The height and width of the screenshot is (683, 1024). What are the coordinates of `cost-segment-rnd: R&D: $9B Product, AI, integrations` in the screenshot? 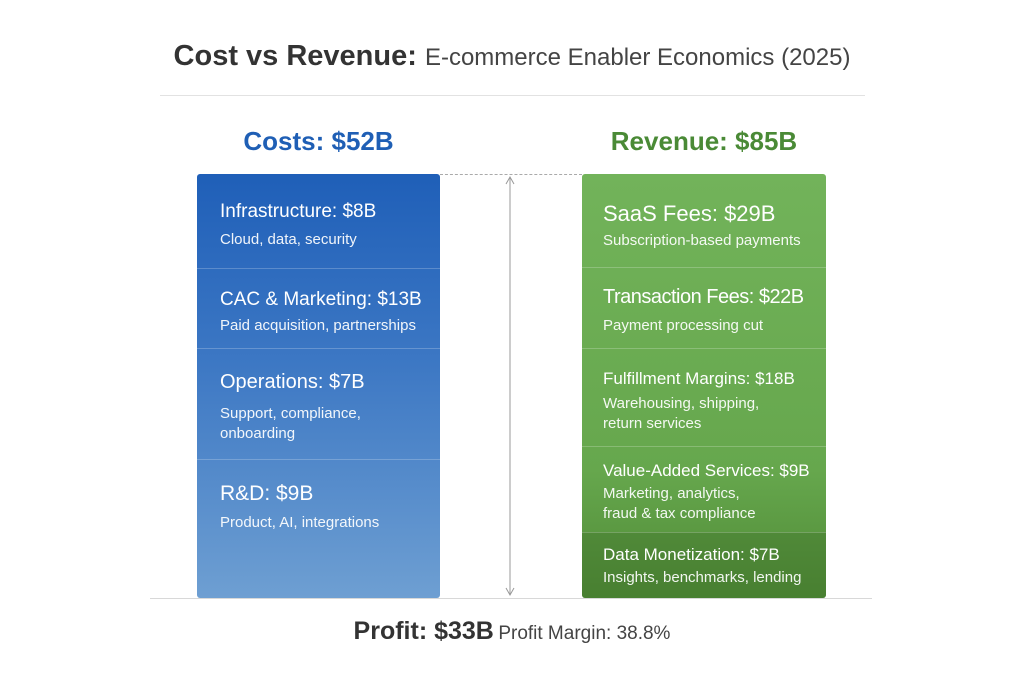 It's located at (318, 528).